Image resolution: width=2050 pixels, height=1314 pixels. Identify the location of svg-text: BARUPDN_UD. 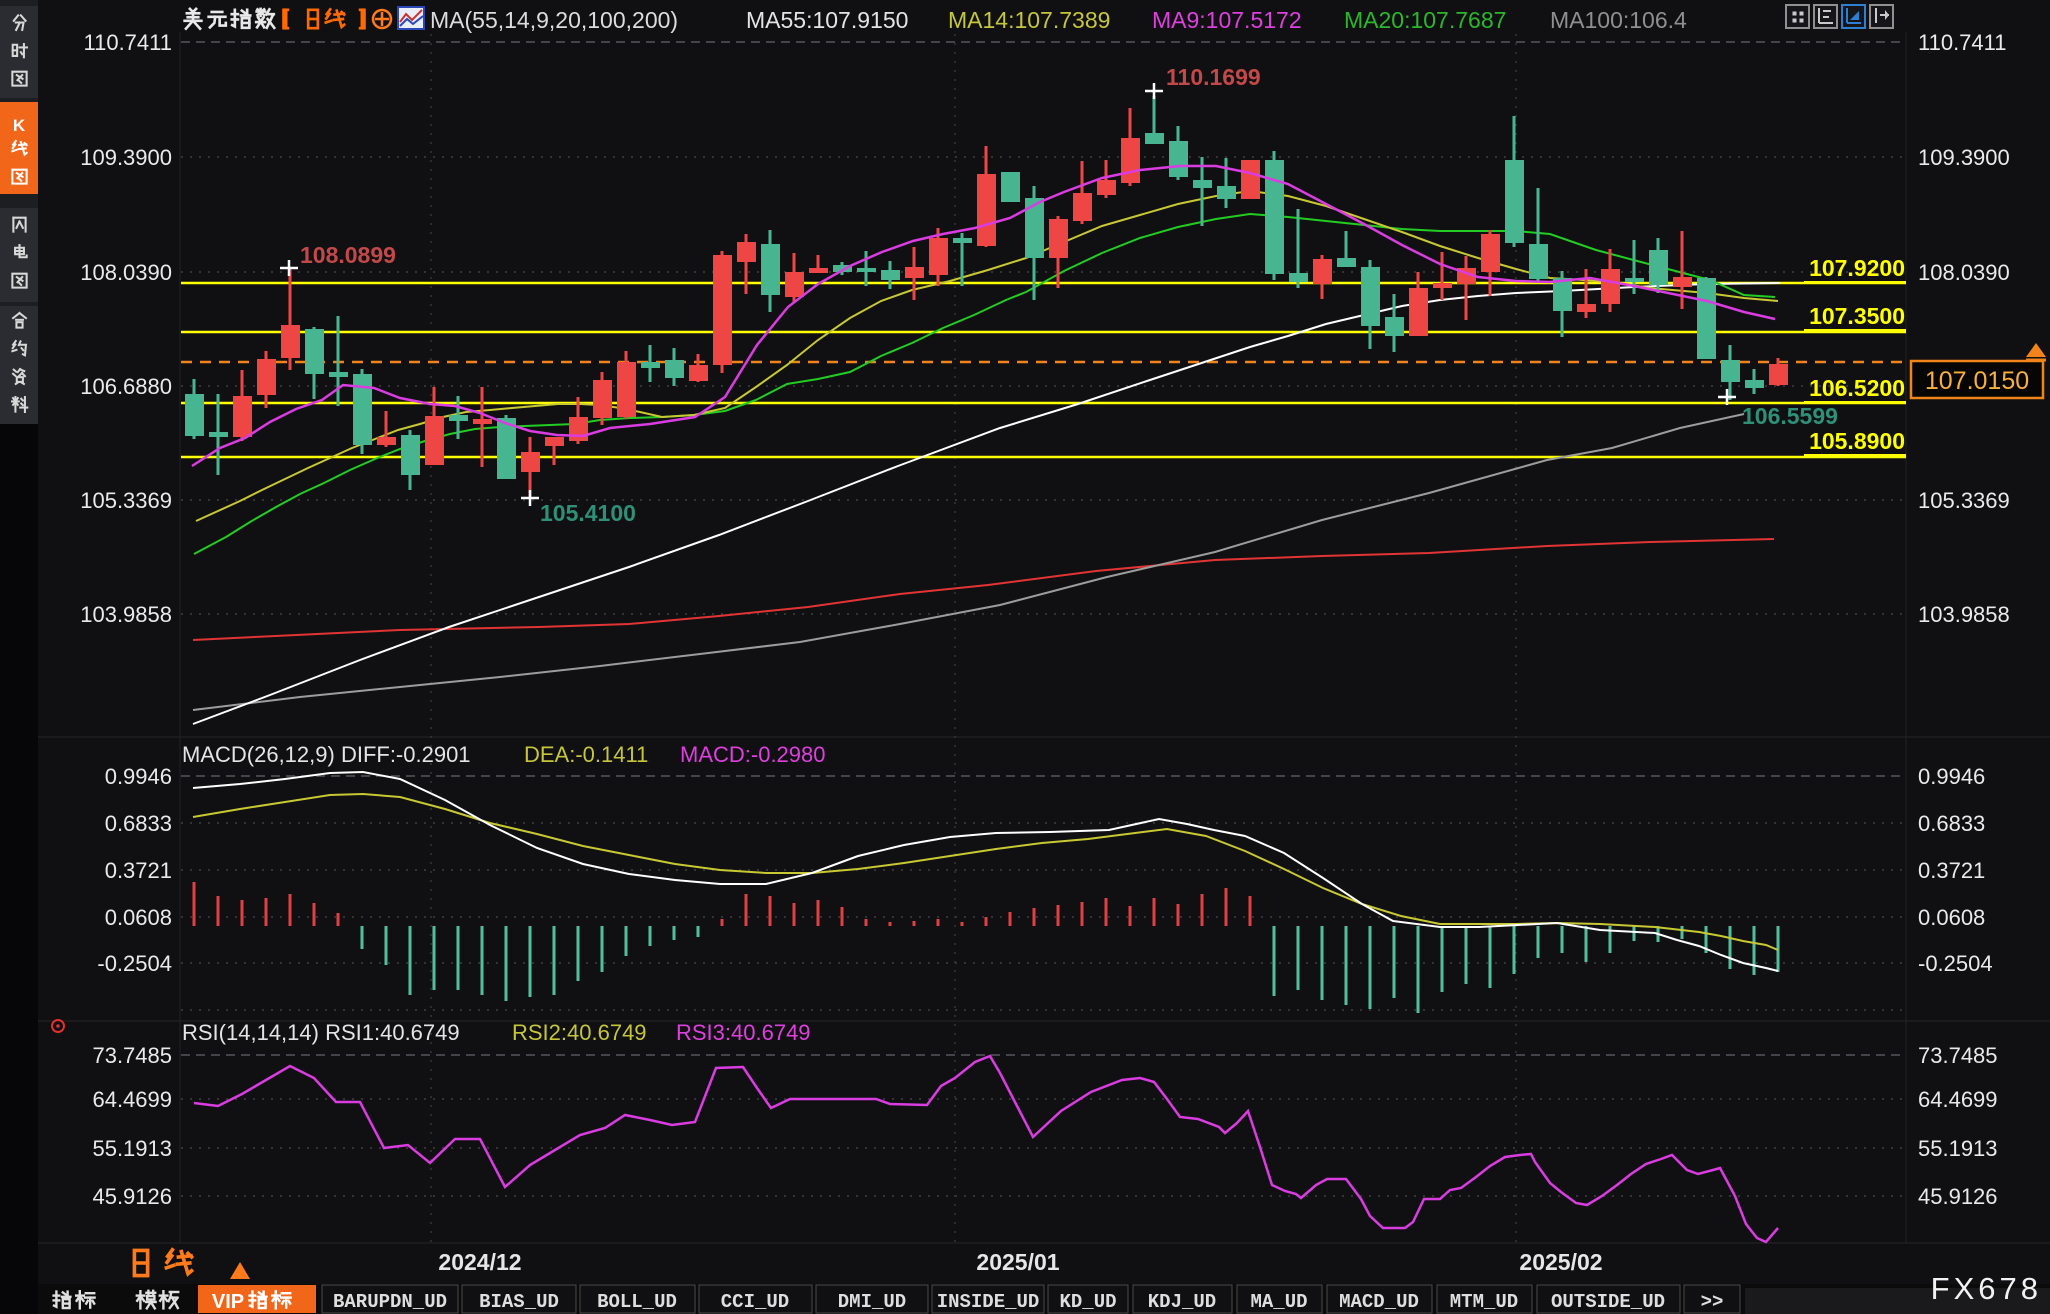
(390, 1302).